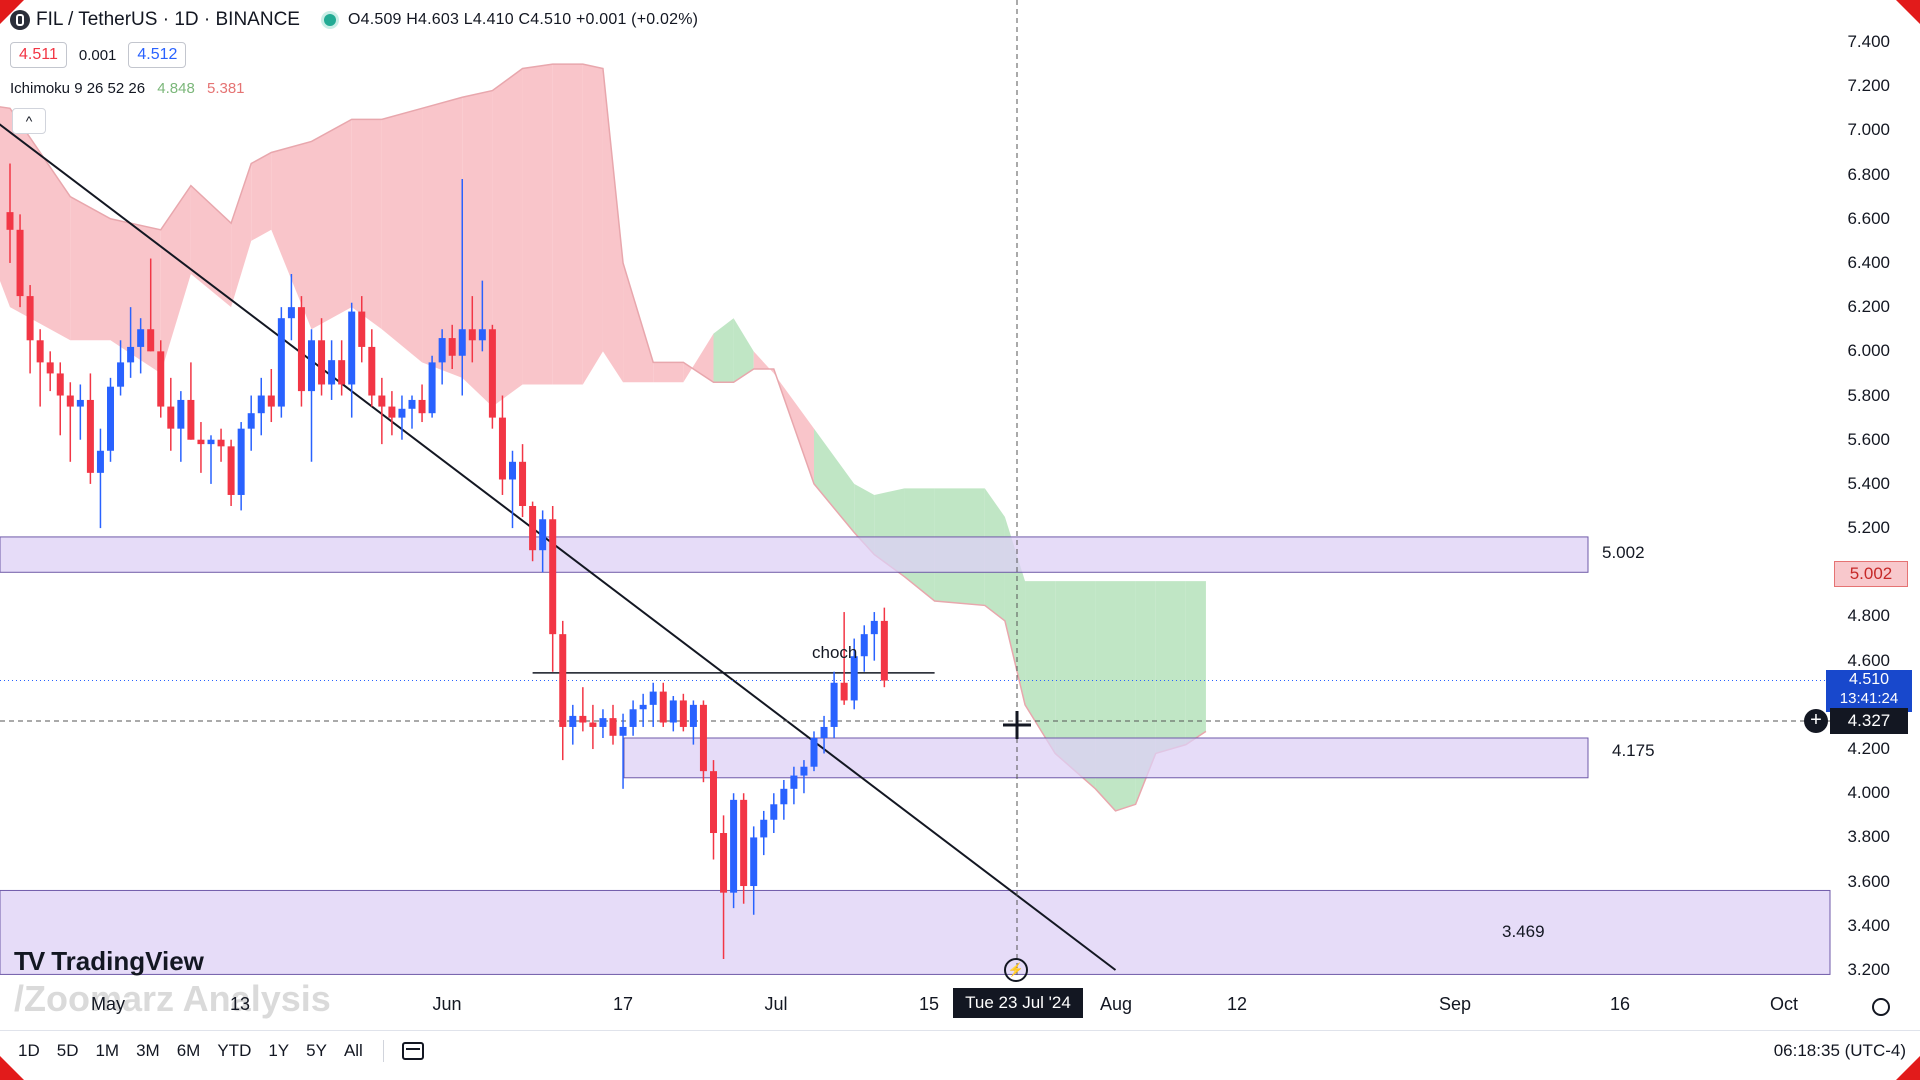  What do you see at coordinates (1623, 552) in the screenshot?
I see `zone-label-upper: 5.002` at bounding box center [1623, 552].